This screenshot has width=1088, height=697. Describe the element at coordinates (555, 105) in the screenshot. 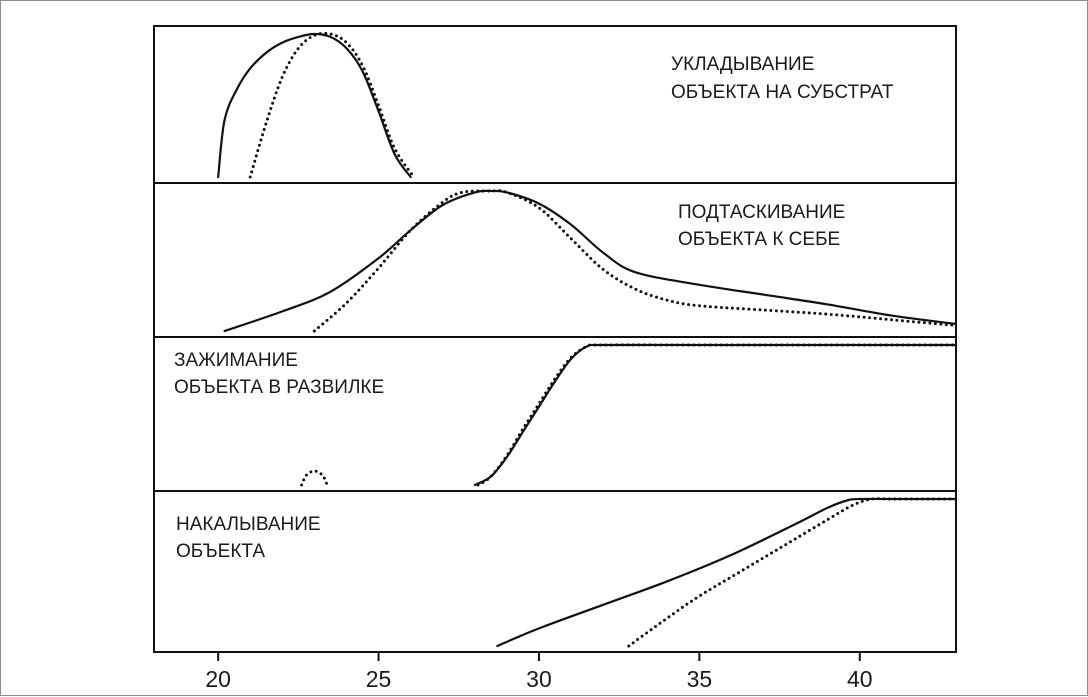

I see `panel-ukladyvanie: УКЛАДЫВАНИЕ ОБЪЕКТА НА СУБСТРАТ` at that location.